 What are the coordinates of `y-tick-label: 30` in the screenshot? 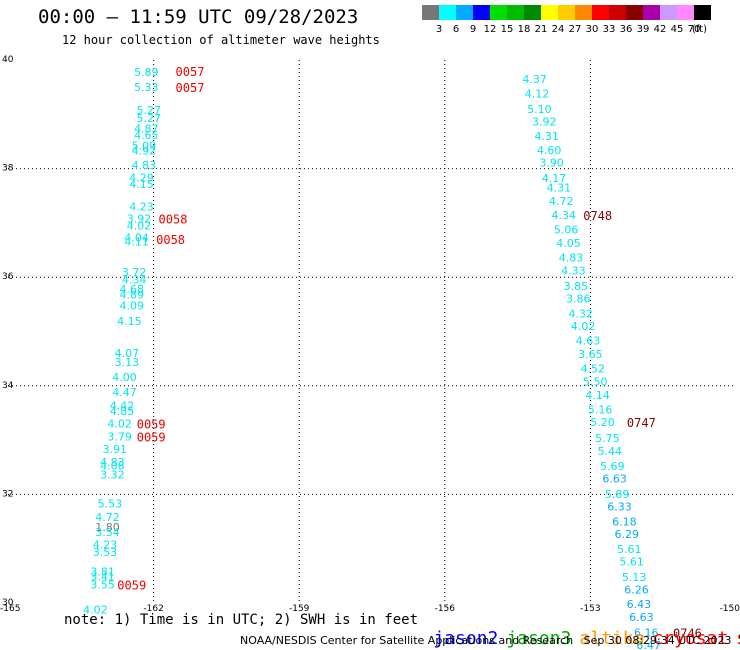 It's located at (8, 603).